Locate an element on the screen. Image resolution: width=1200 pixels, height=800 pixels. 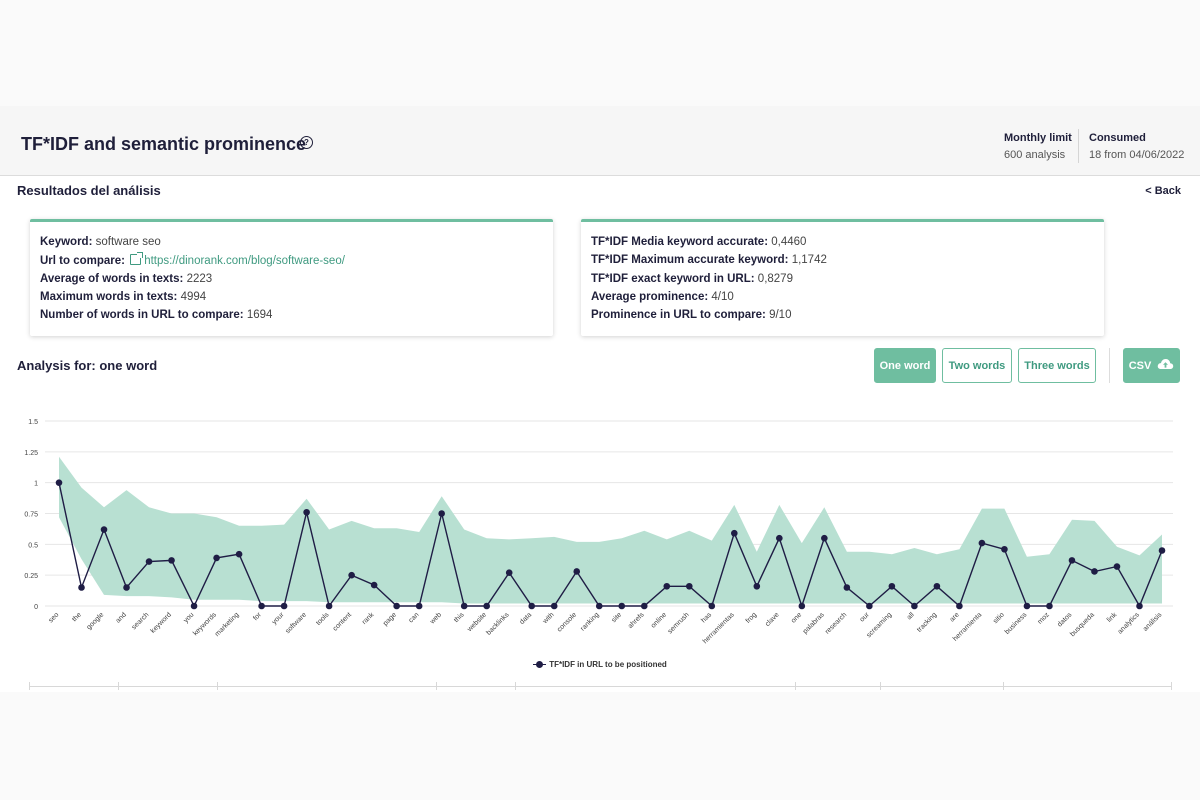
analysis-title: Analysis for: one word is located at coordinates (87, 365).